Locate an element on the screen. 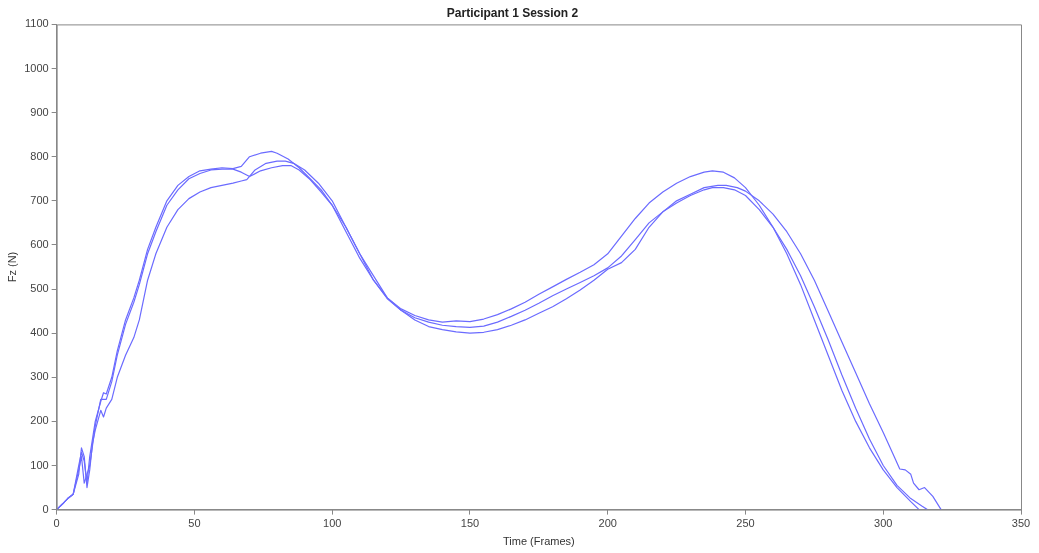 The height and width of the screenshot is (553, 1039). y-tick-label: 500 is located at coordinates (39, 288).